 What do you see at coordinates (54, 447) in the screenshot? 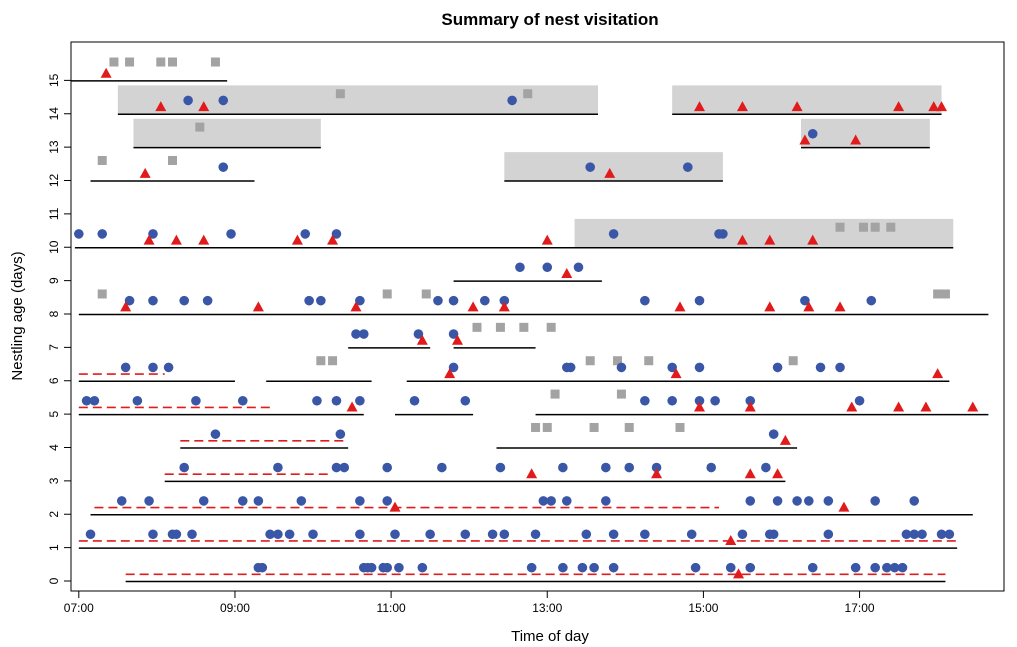
I see `y-tick-label: 4` at bounding box center [54, 447].